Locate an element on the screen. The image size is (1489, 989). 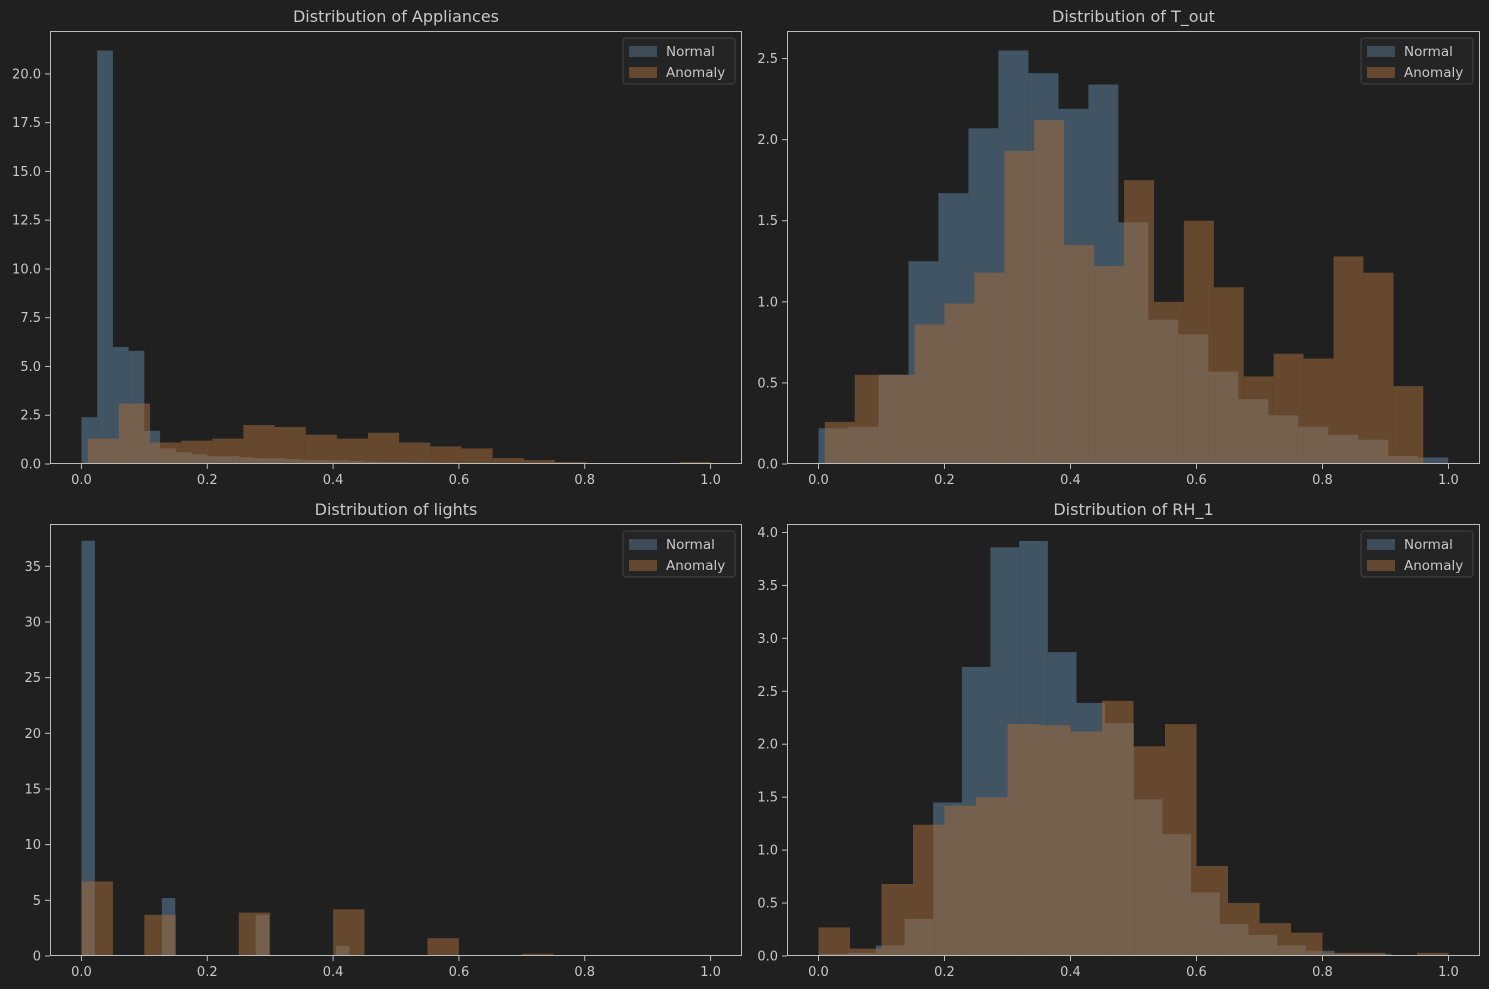
y-tick-label: 3.5 is located at coordinates (767, 586).